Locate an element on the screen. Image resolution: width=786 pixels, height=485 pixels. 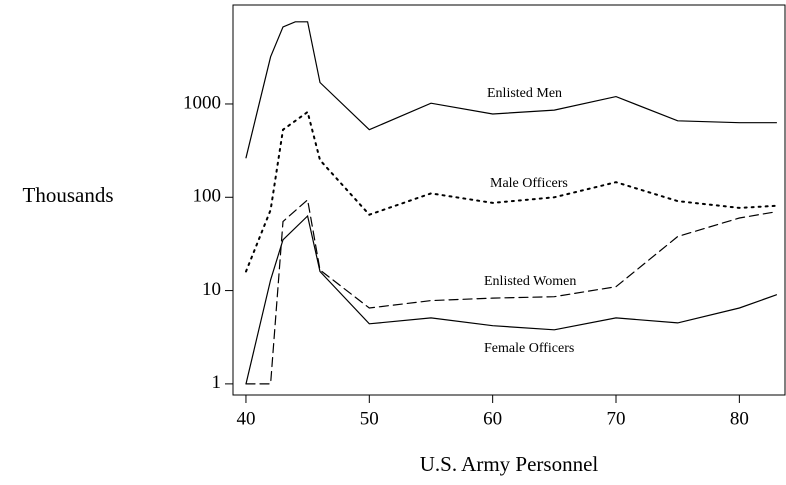
x-tick-label: 40 is located at coordinates (245, 418).